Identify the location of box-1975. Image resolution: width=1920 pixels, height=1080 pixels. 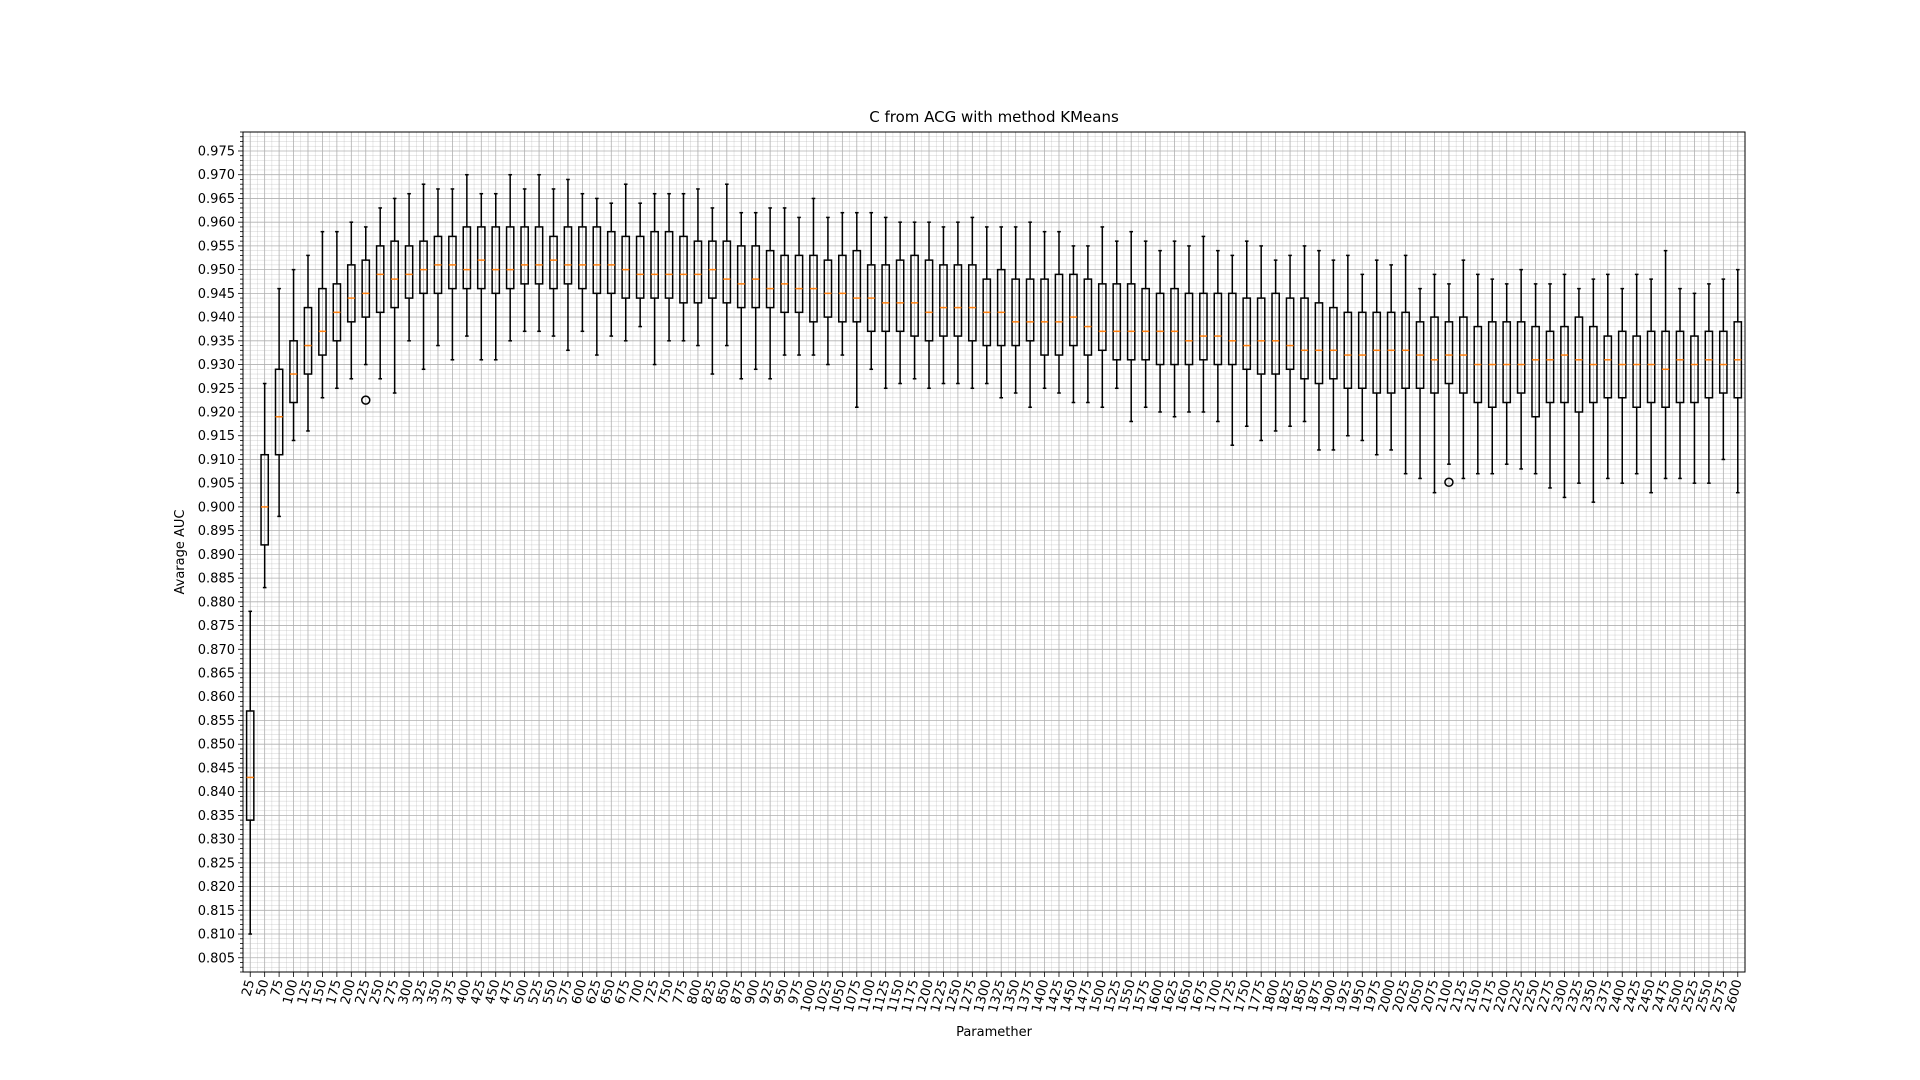
(1377, 357).